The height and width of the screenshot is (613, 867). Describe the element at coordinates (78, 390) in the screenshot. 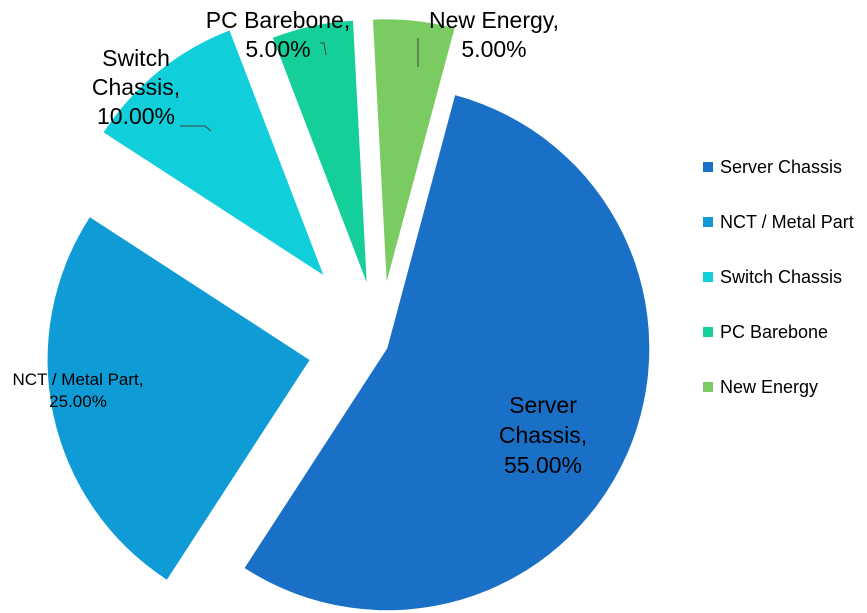

I see `data-label-nct-metal-part: NCT / Metal Part, 25.00%` at that location.